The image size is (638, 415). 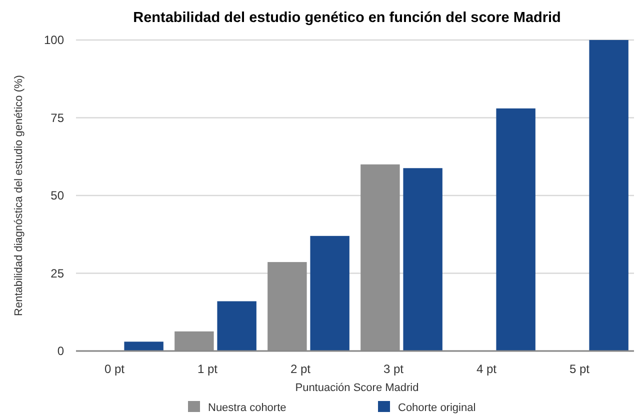 What do you see at coordinates (579, 369) in the screenshot?
I see `x-tick-label: 5 pt` at bounding box center [579, 369].